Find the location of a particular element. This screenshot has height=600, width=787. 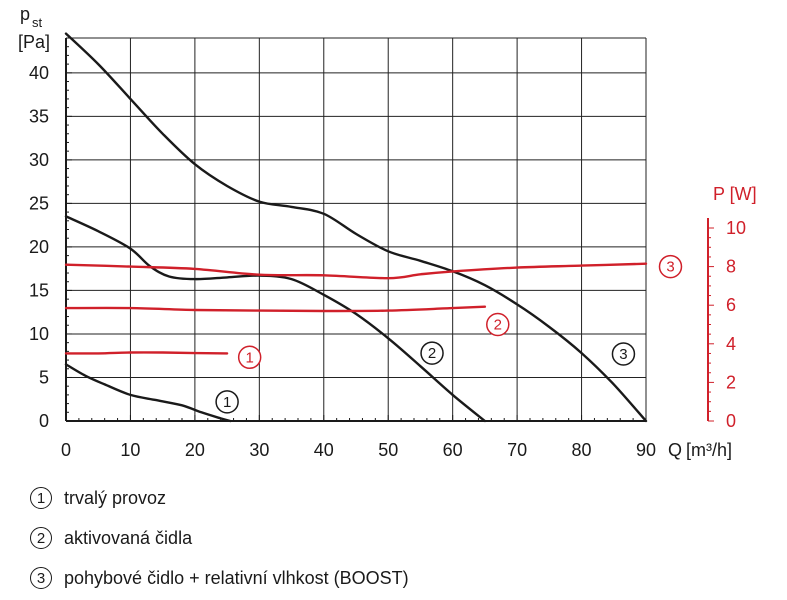

curve-label-text-3: 3 is located at coordinates (623, 354).